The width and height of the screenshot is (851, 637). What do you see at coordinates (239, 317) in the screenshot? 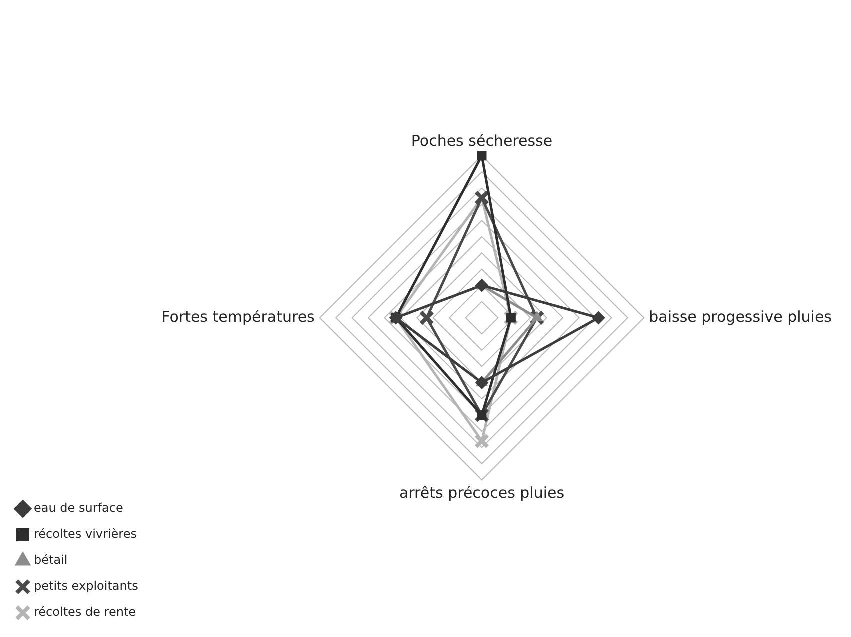
I see `spoke-label: Fortes températures` at bounding box center [239, 317].